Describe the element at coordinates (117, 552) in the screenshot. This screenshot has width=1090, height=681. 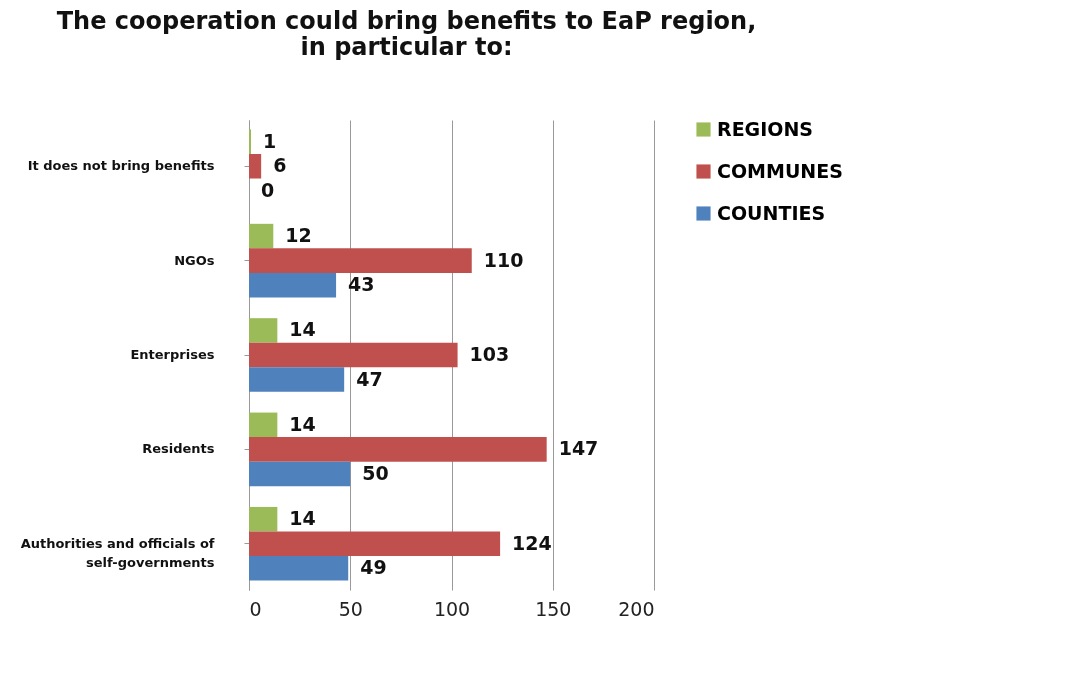
I see `y-tick-label: Authorities and officials of self-governments` at that location.